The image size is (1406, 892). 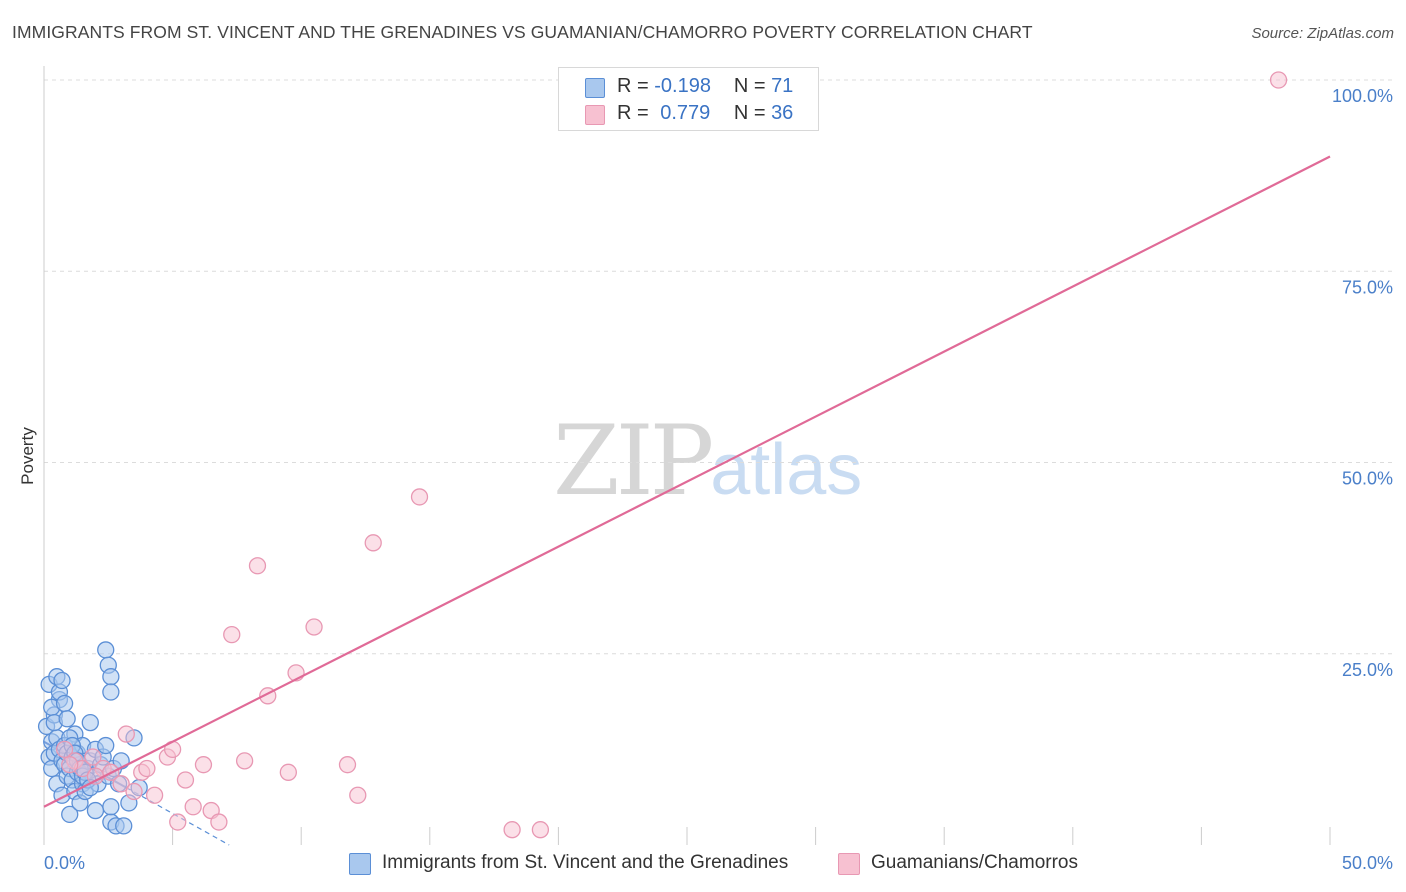 I want to click on x-tick-label: 0.0%, so click(x=64, y=863).